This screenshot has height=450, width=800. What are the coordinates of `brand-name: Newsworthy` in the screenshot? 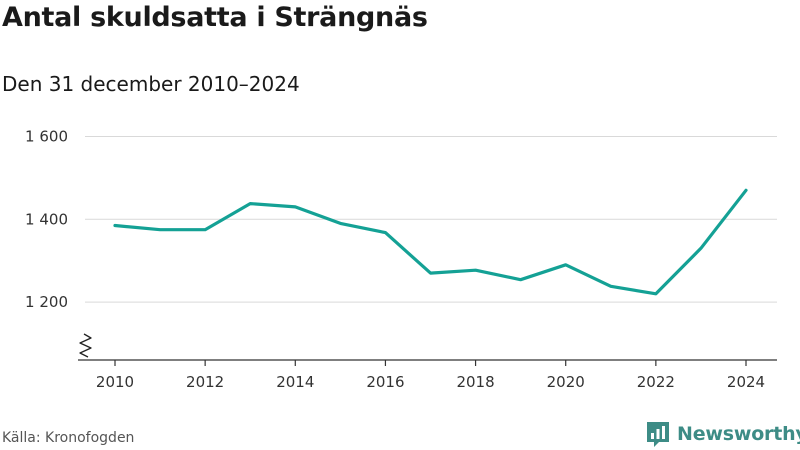 It's located at (738, 434).